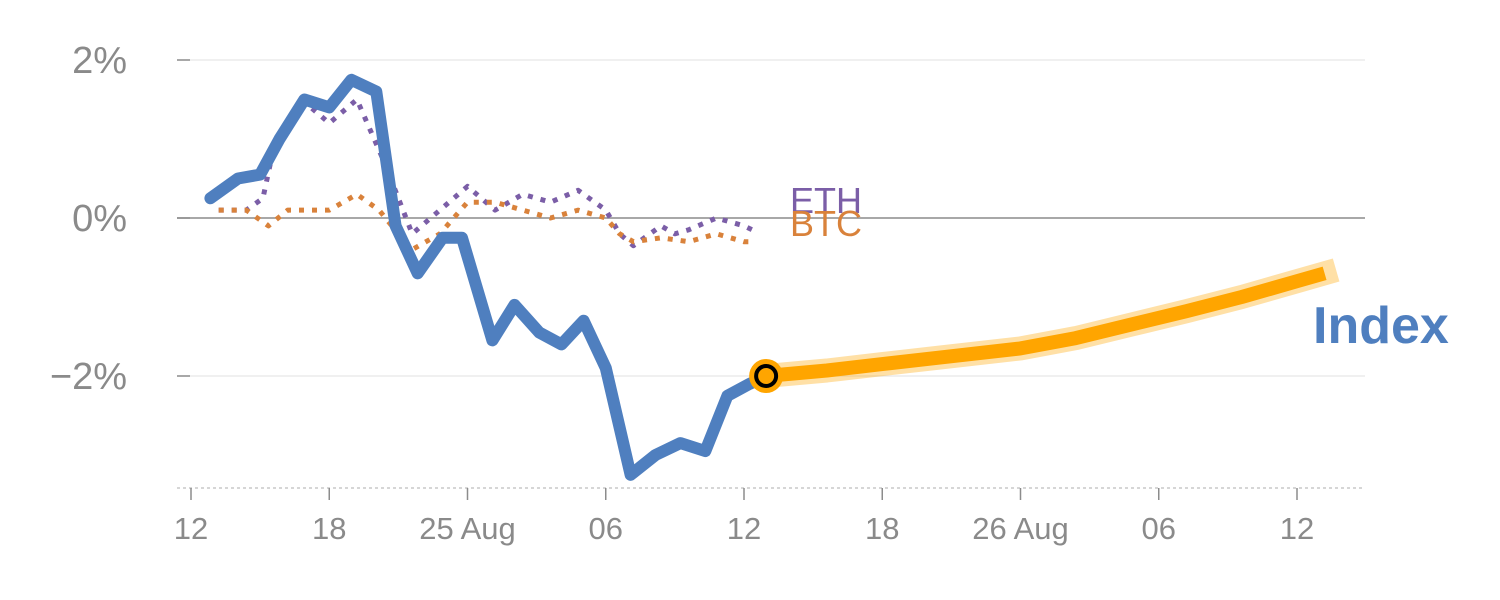 The height and width of the screenshot is (600, 1500). Describe the element at coordinates (826, 223) in the screenshot. I see `btc-series-label: BTC` at that location.